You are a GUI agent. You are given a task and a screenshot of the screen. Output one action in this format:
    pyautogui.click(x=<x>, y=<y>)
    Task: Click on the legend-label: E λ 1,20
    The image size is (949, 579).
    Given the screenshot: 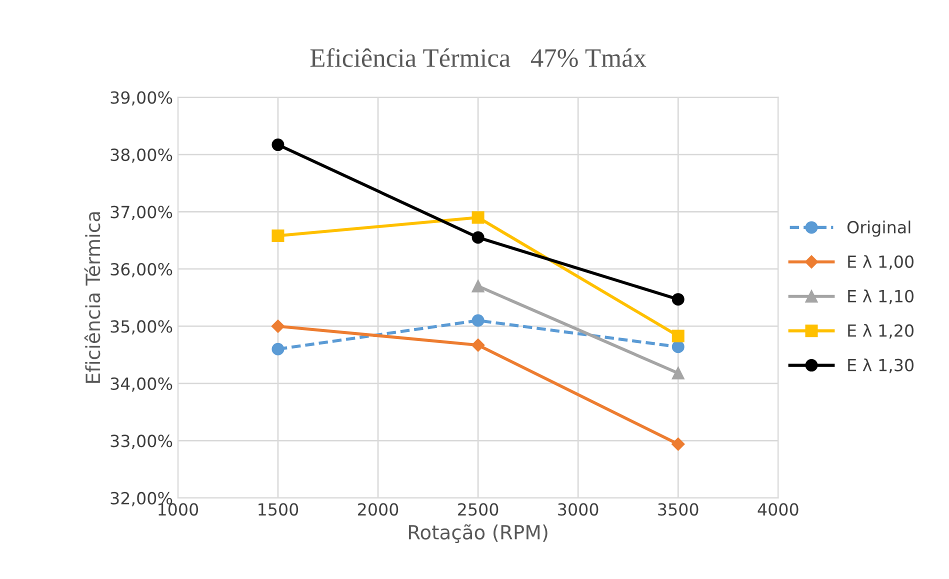 What is the action you would take?
    pyautogui.click(x=881, y=331)
    